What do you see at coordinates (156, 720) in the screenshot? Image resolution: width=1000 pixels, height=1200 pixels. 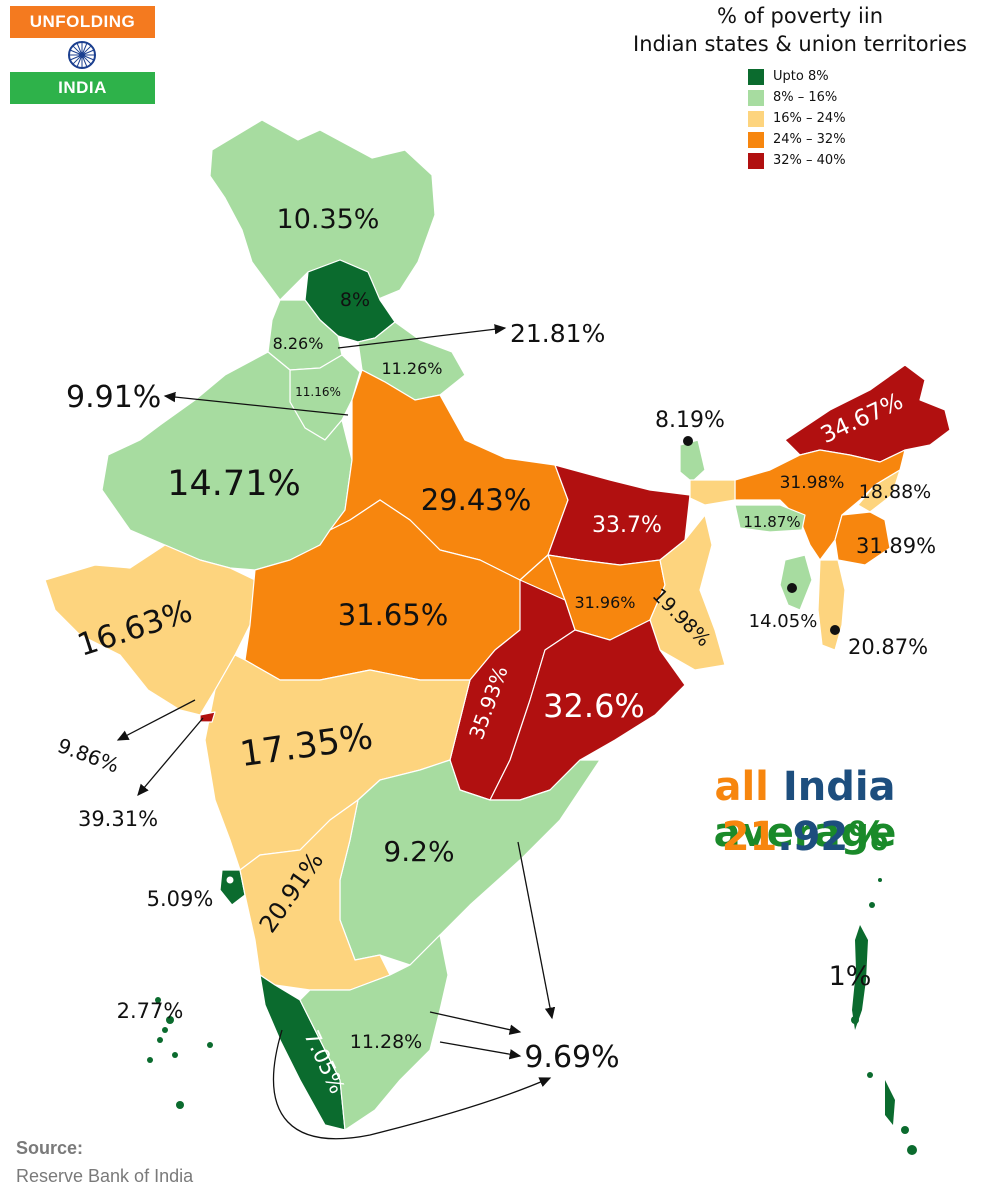 I see `arrow-daman-diu` at bounding box center [156, 720].